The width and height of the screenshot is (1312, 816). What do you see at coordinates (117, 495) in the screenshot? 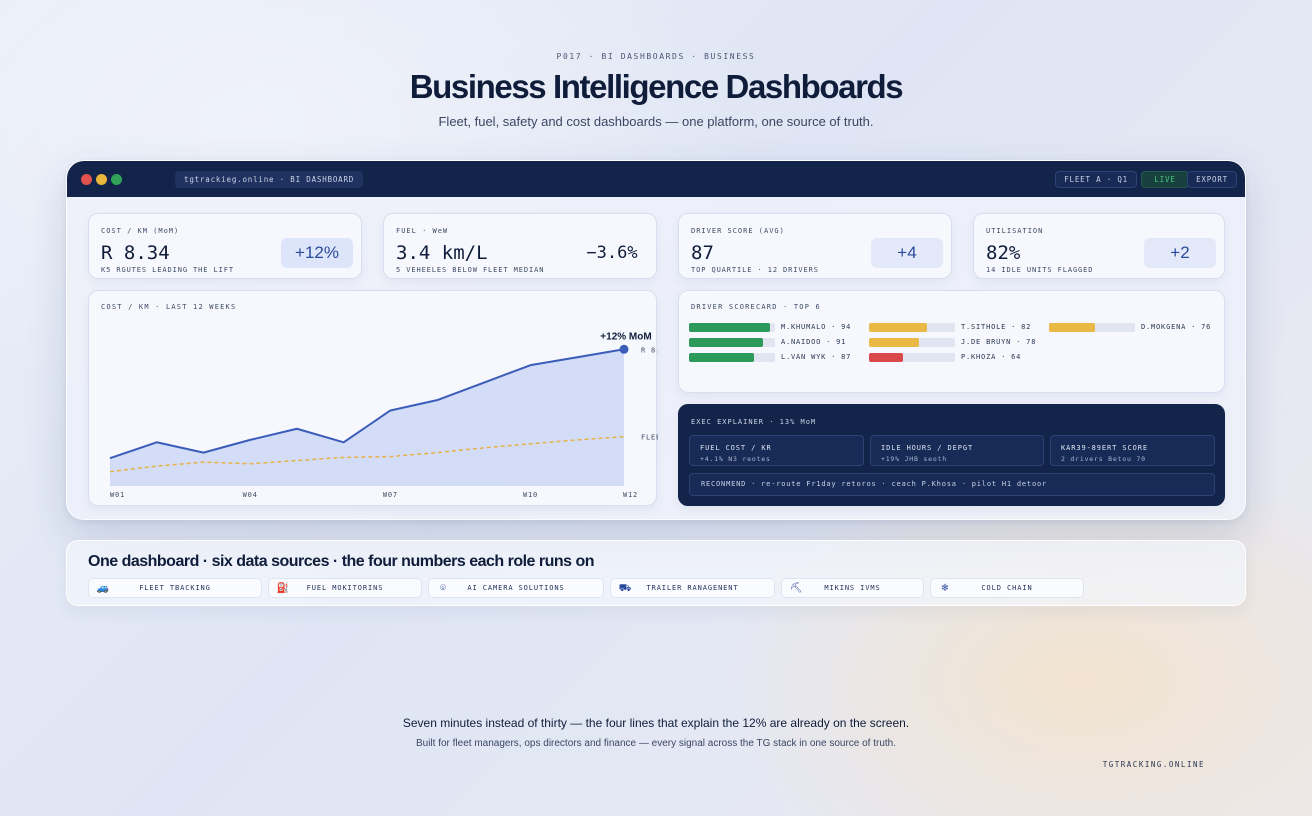
I see `x-tick-label: W01` at bounding box center [117, 495].